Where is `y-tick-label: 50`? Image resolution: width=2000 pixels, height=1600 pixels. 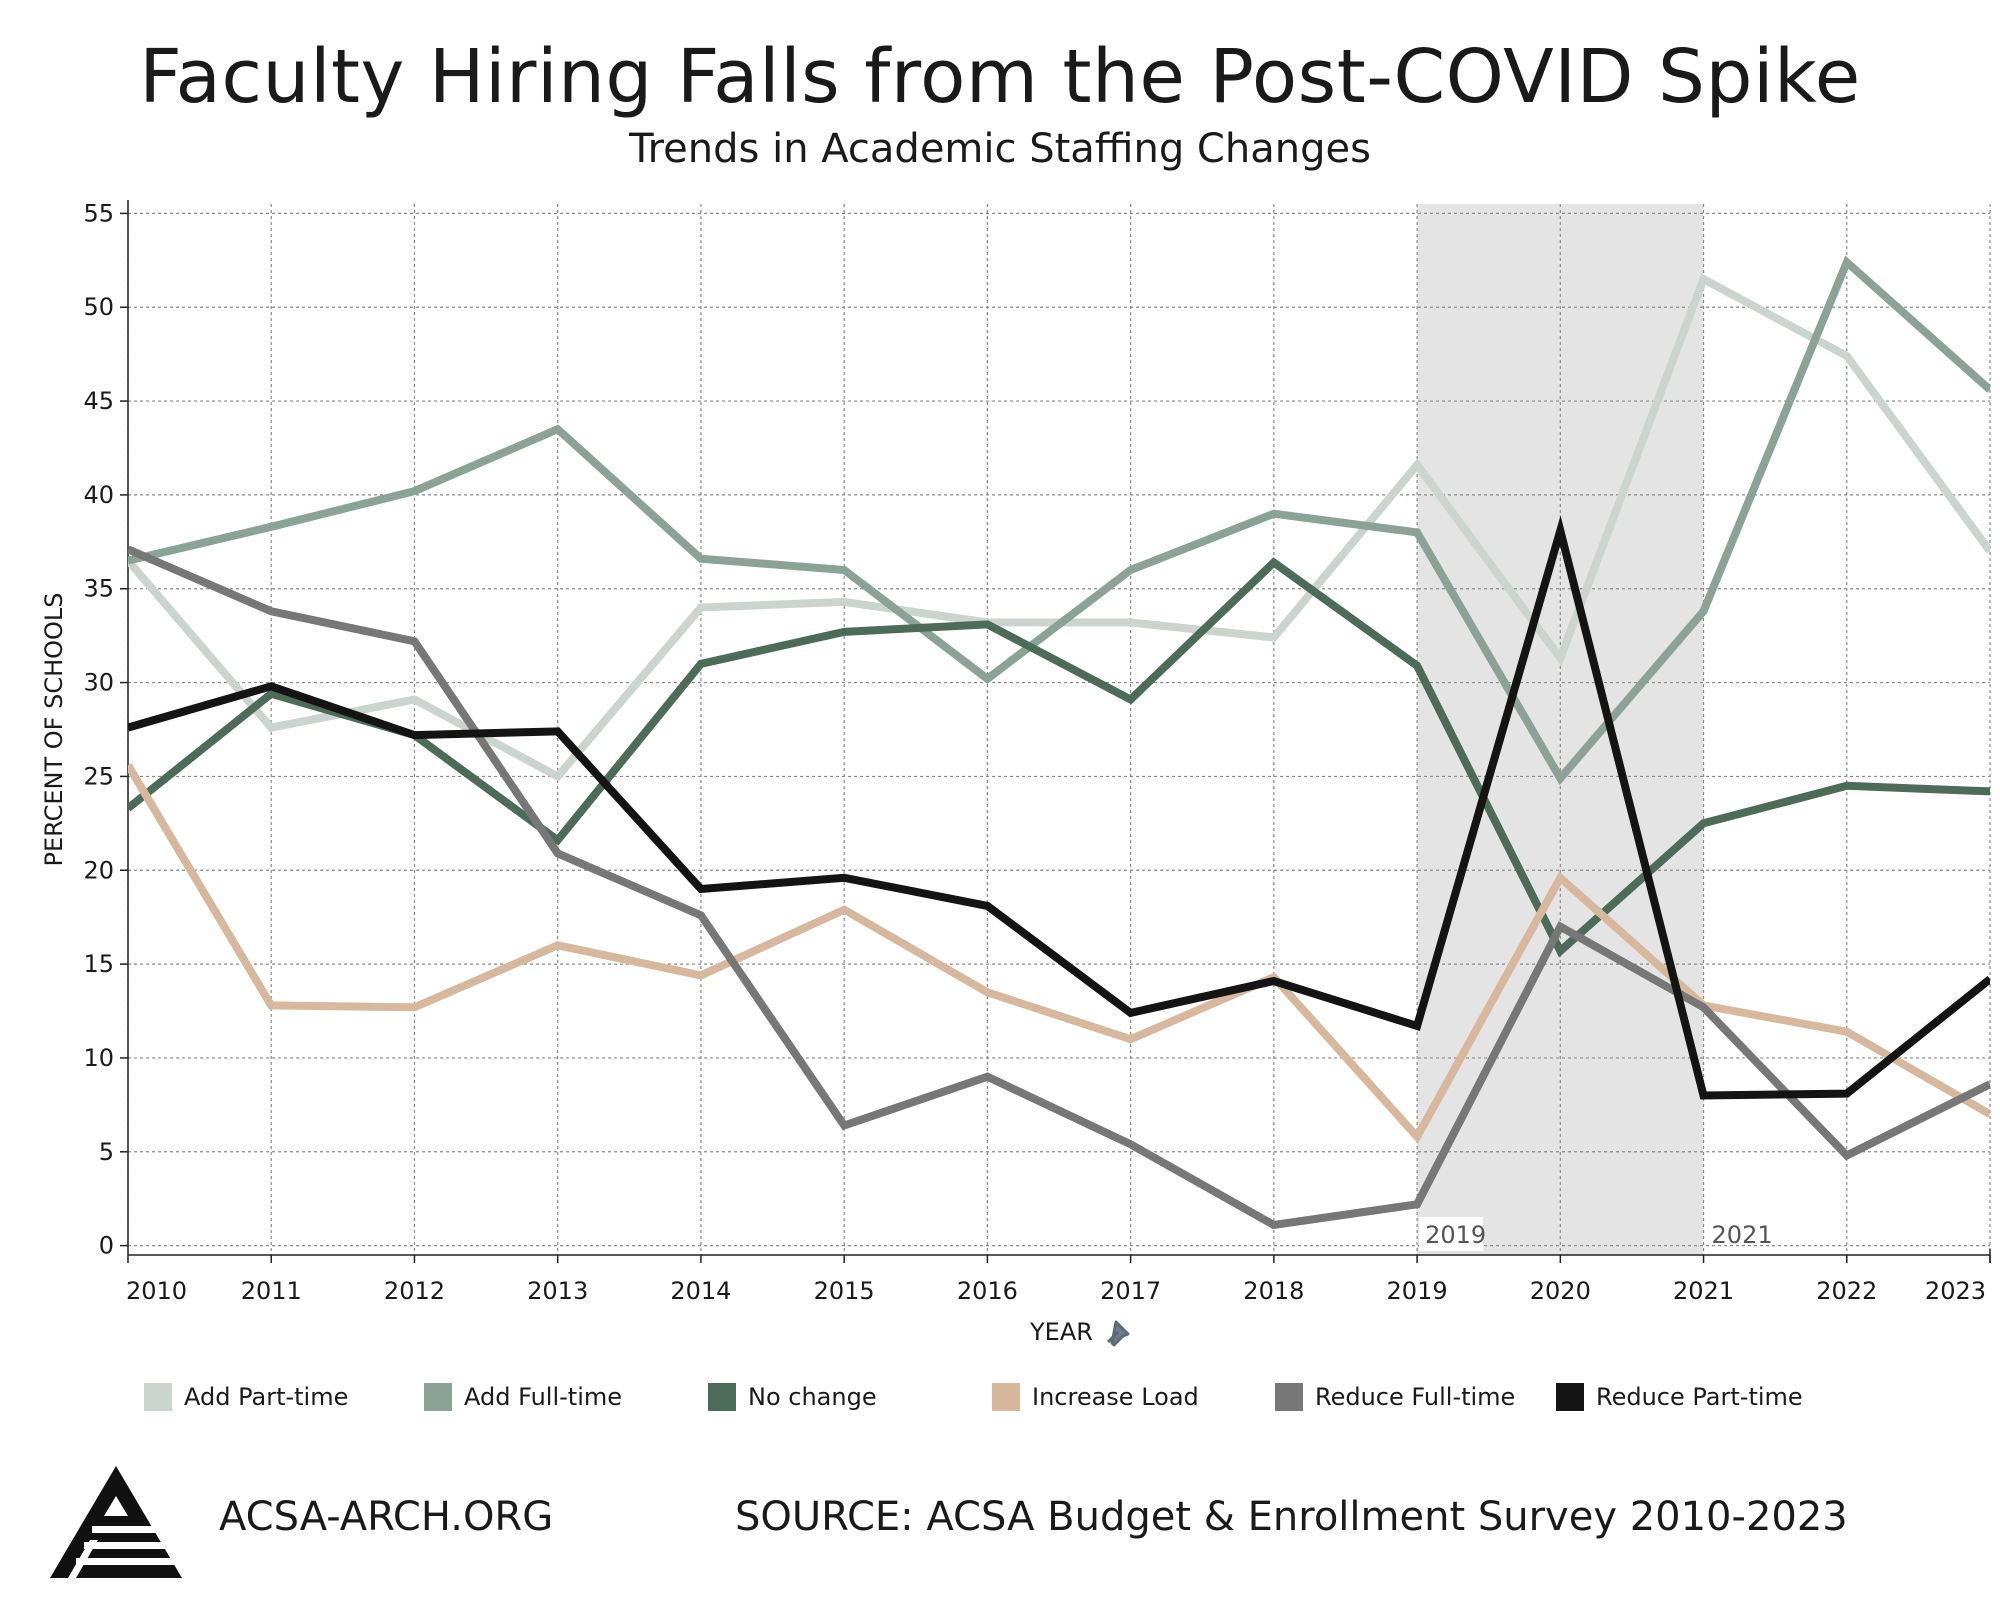
y-tick-label: 50 is located at coordinates (98, 307).